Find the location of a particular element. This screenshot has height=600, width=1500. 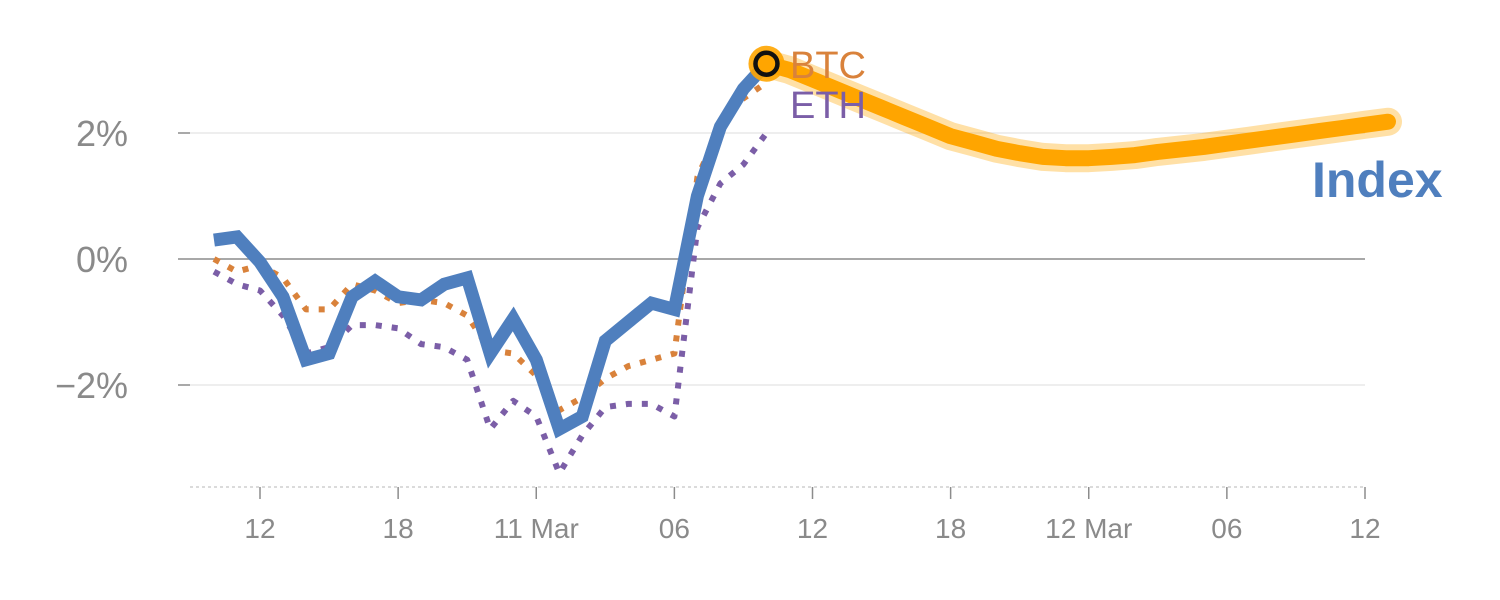

eth-series-label: ETH is located at coordinates (828, 106).